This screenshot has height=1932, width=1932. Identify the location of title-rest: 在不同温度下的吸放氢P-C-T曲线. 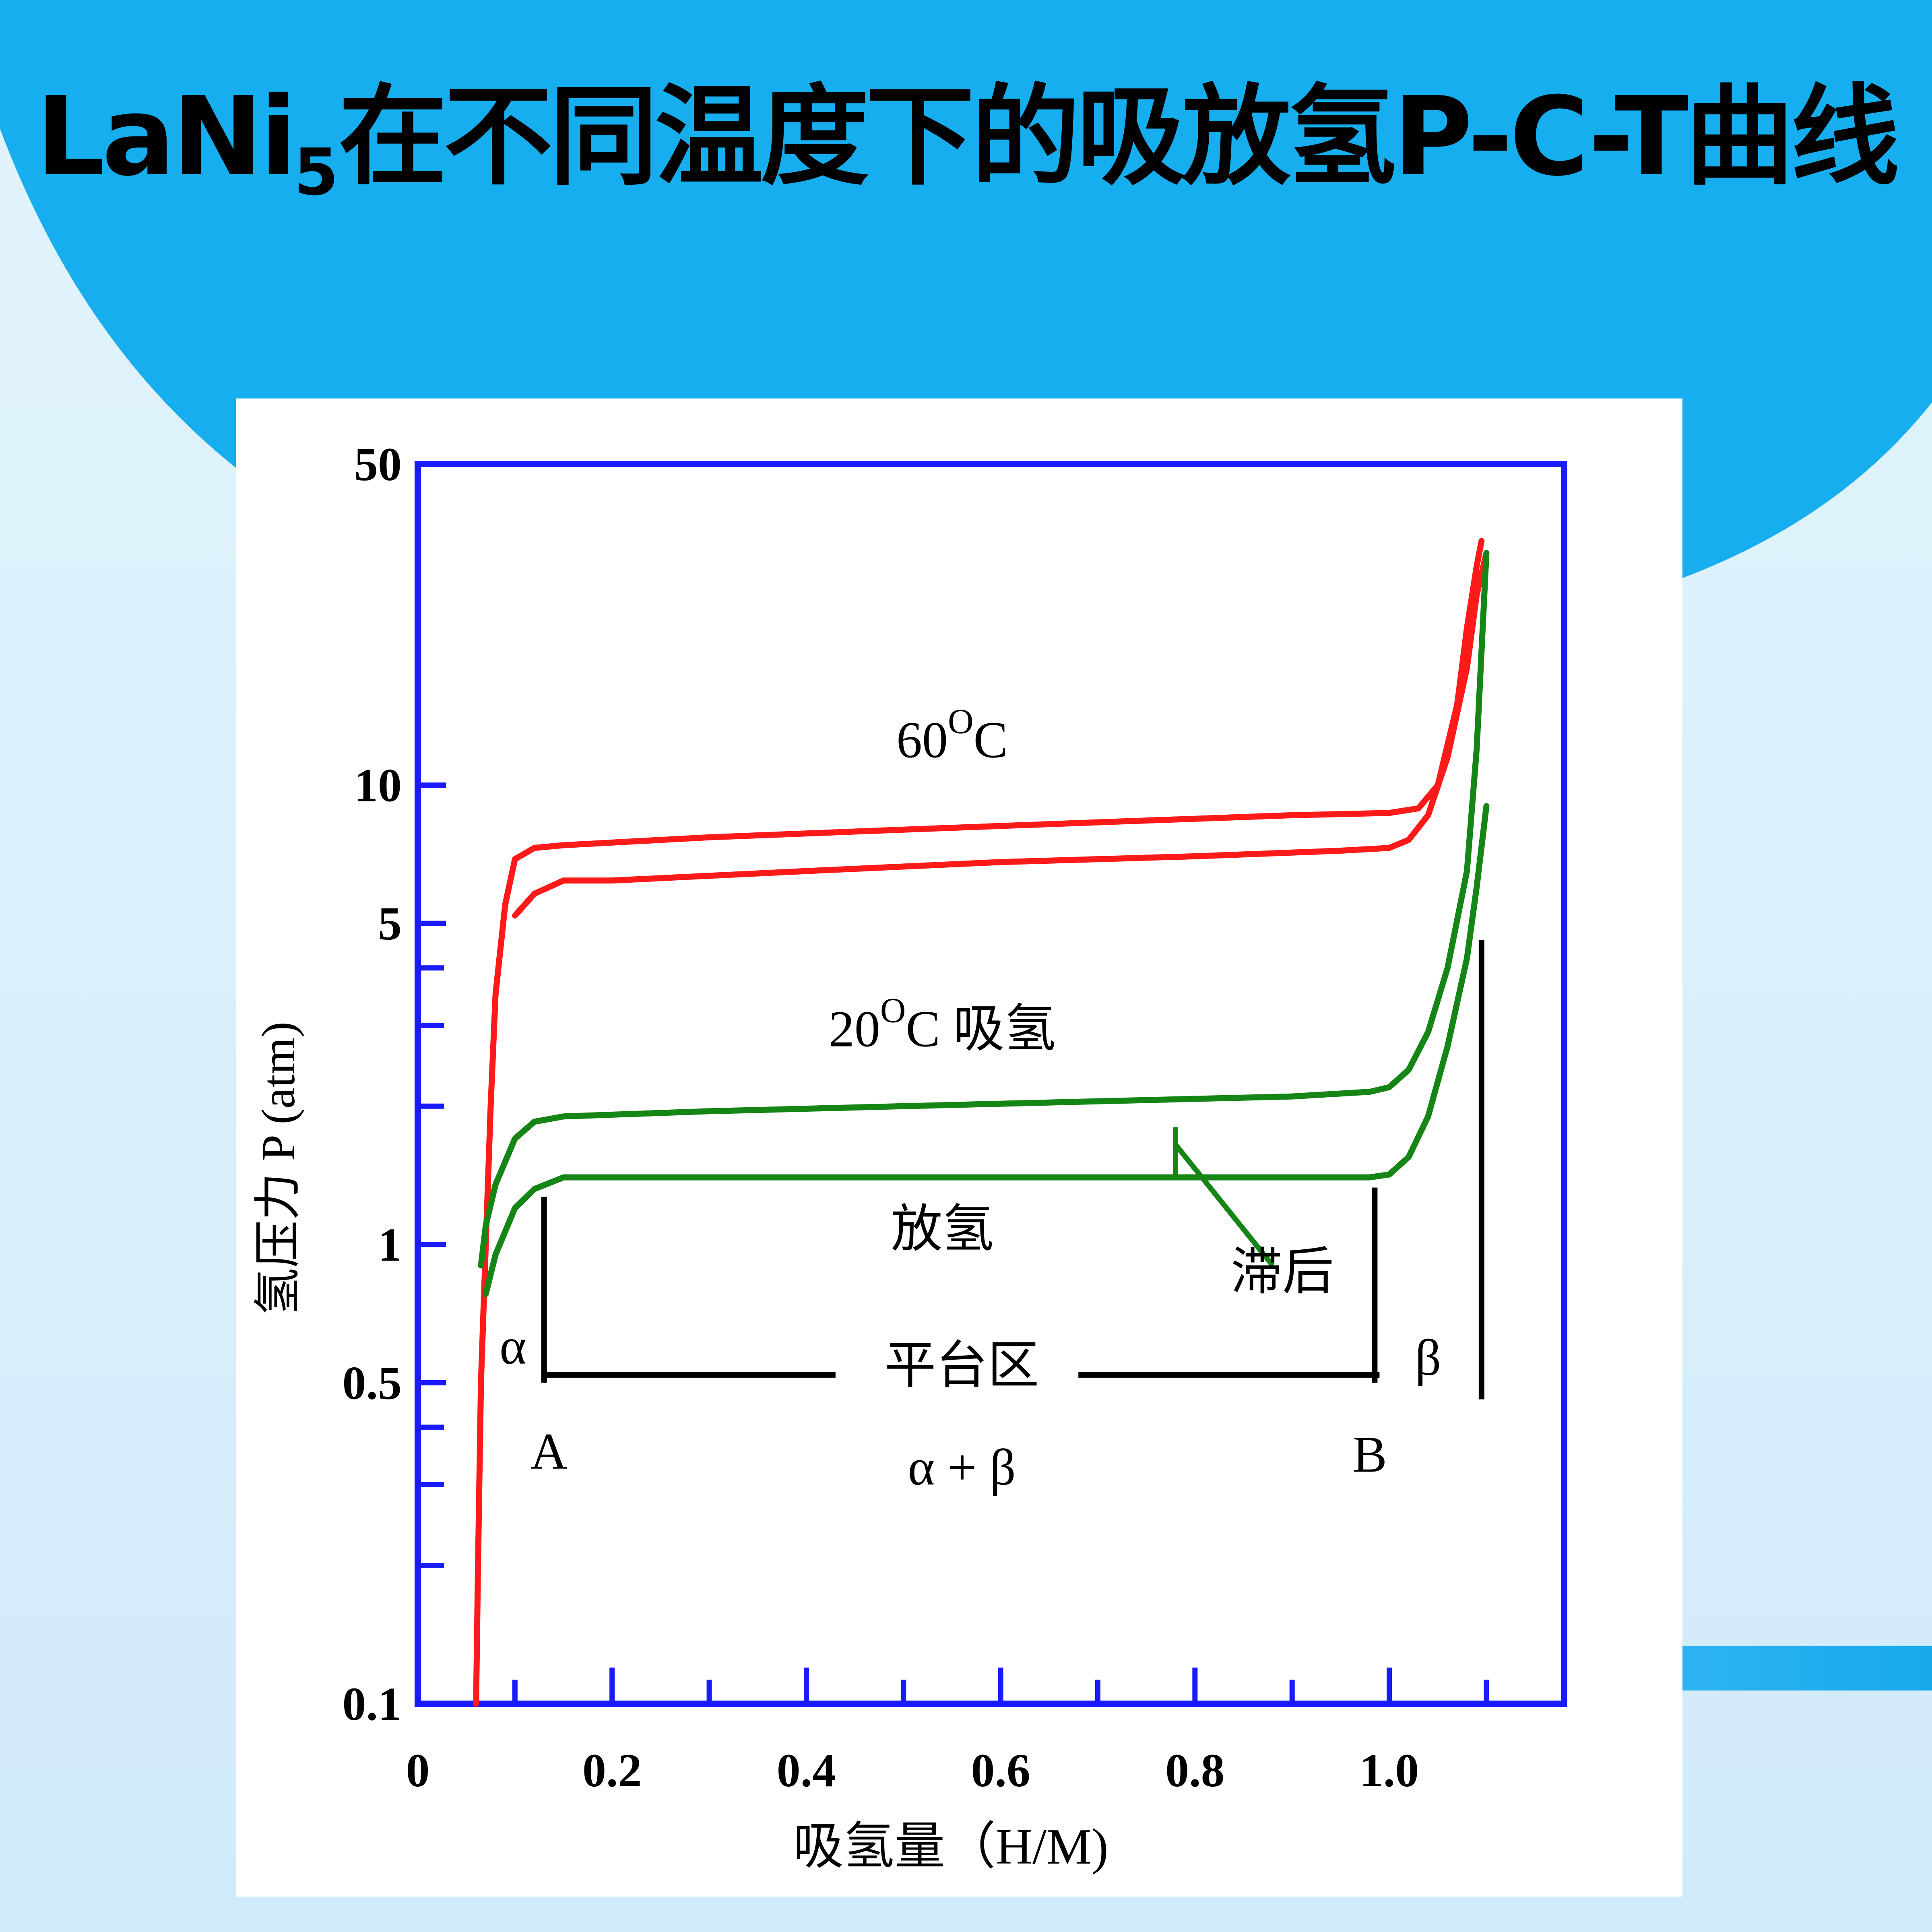
(1119, 136).